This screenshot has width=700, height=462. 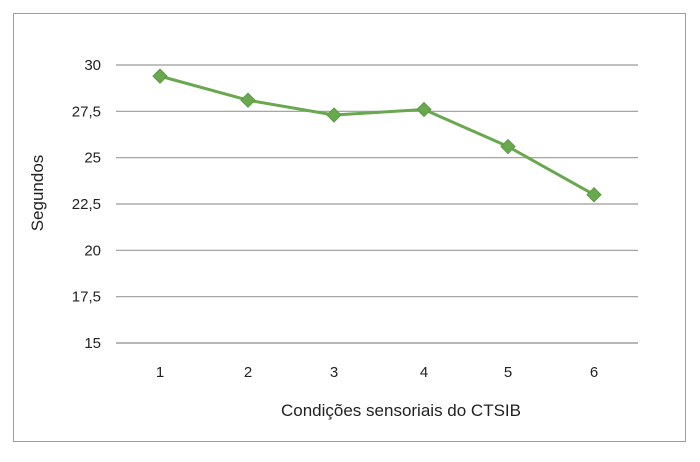 I want to click on y-axis-title: Segundos, so click(x=37, y=193).